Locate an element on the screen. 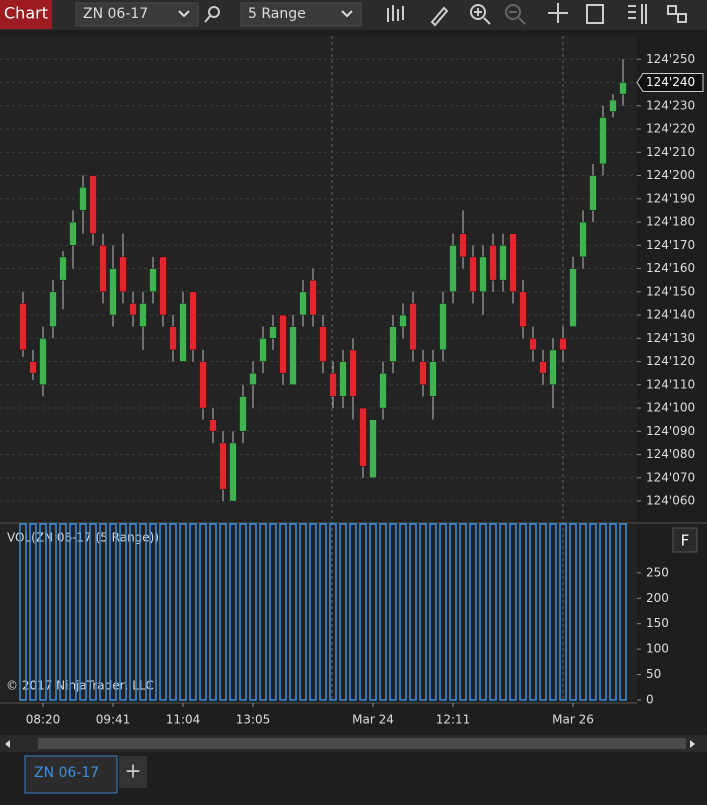 This screenshot has width=707, height=805. zoom-out-icon is located at coordinates (515, 14).